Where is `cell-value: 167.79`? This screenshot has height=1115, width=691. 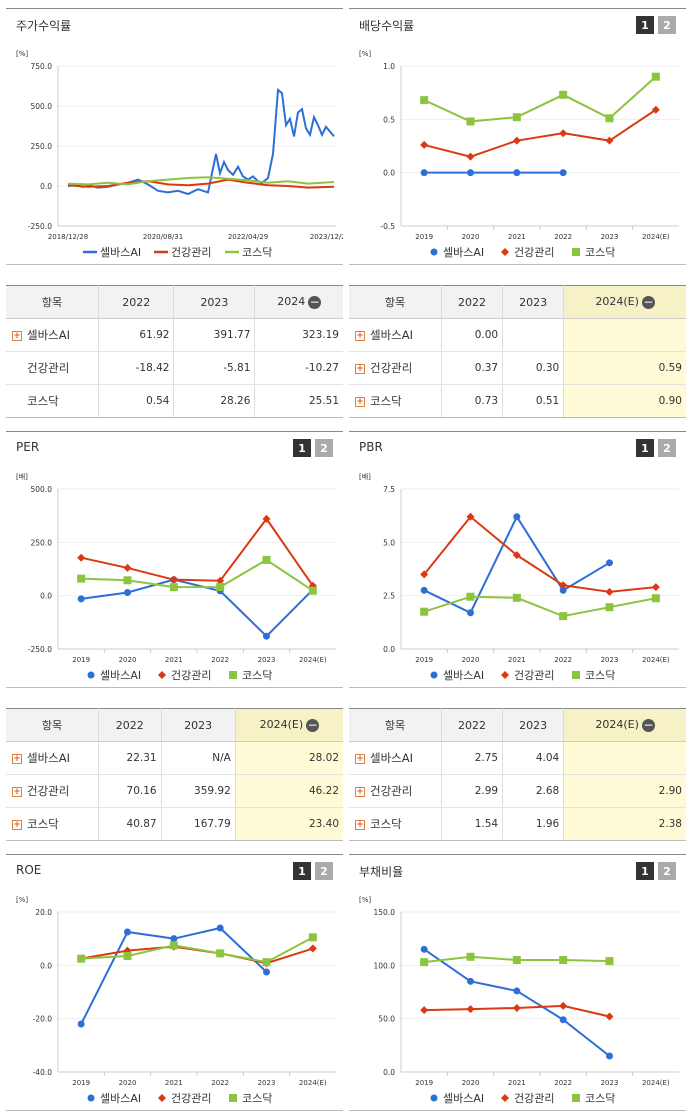
cell-value: 167.79 is located at coordinates (198, 824).